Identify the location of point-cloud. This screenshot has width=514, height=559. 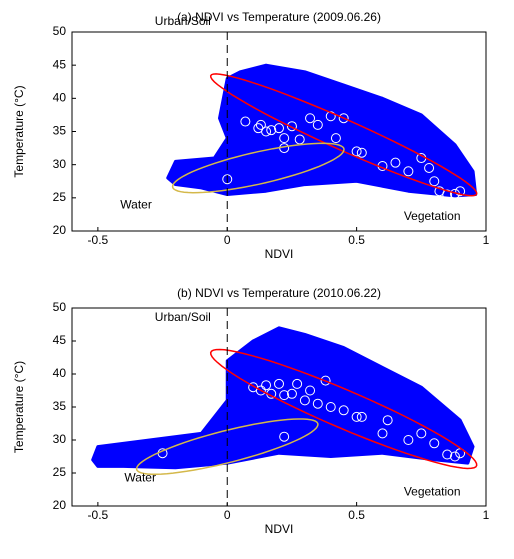
(322, 130).